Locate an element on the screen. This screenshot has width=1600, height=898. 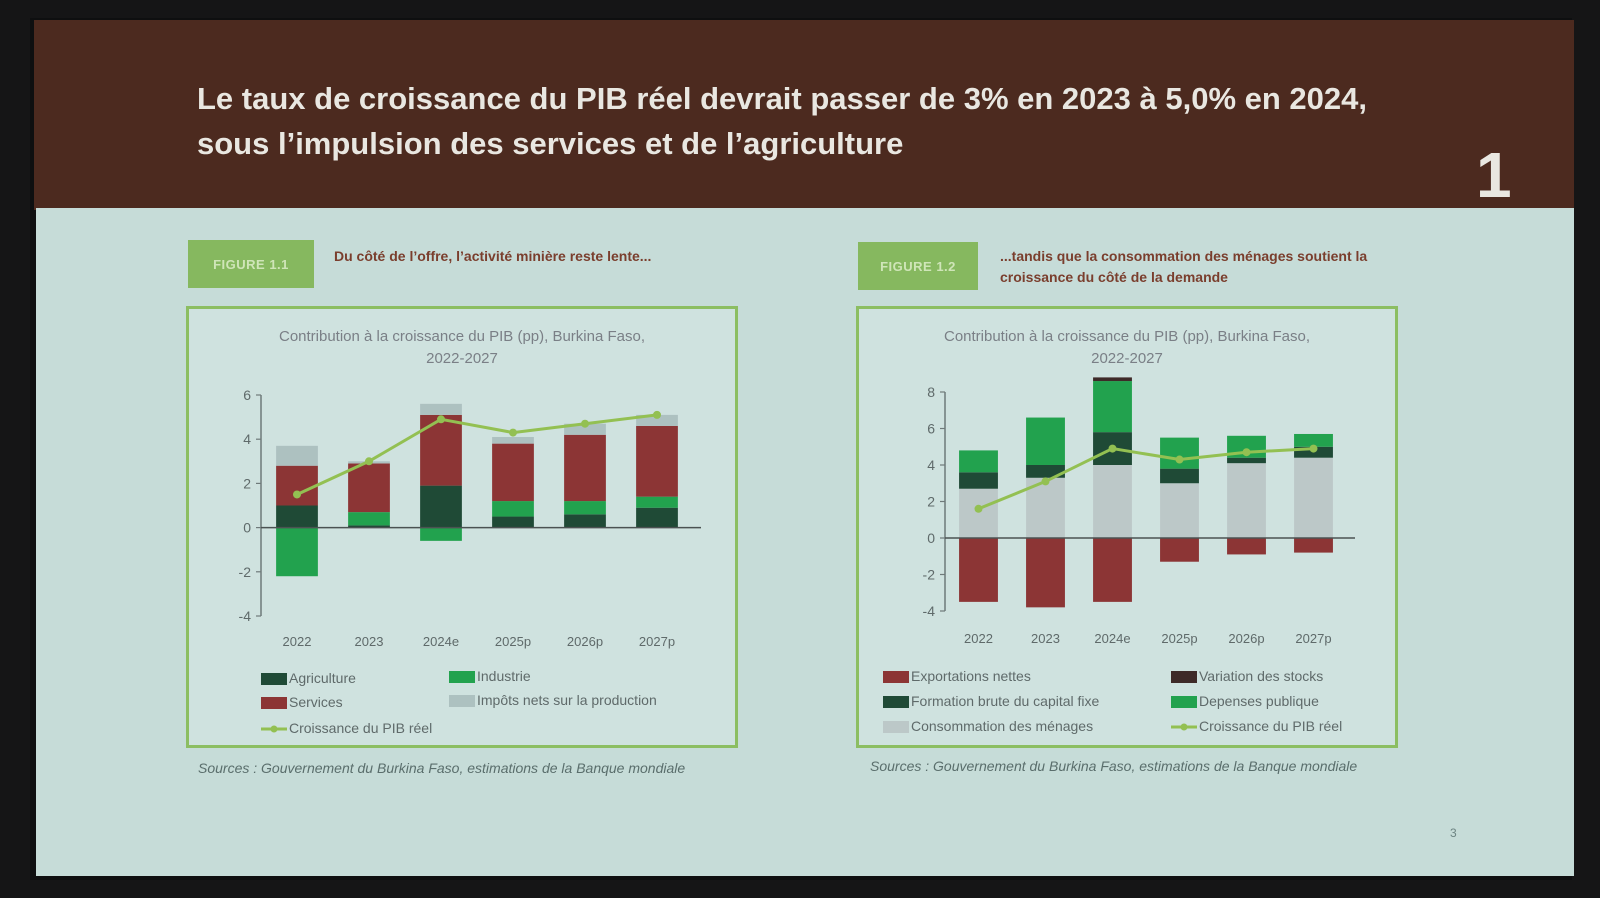
page-number: 3 is located at coordinates (1453, 833).